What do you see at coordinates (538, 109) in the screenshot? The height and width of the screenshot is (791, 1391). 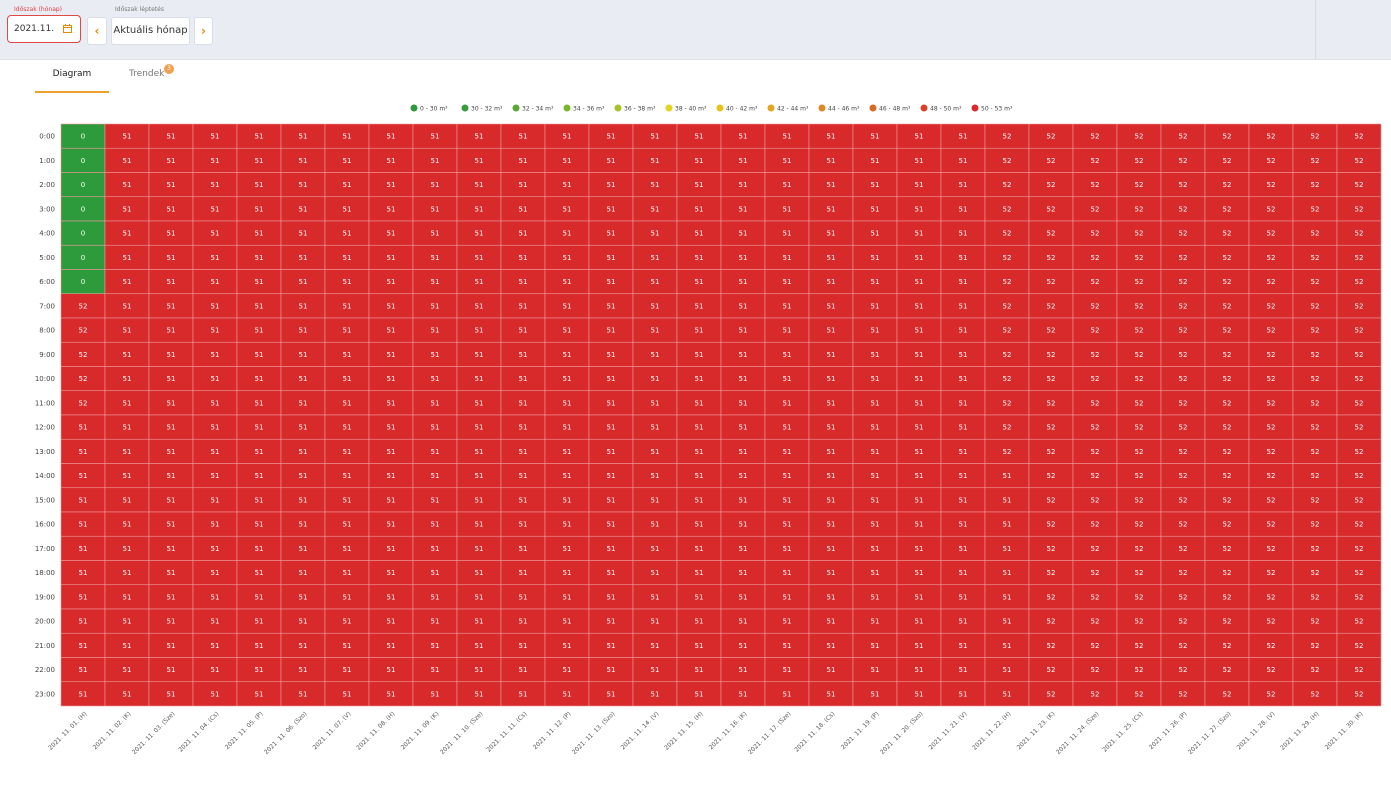 I see `legend-label: 32 - 34 m³` at bounding box center [538, 109].